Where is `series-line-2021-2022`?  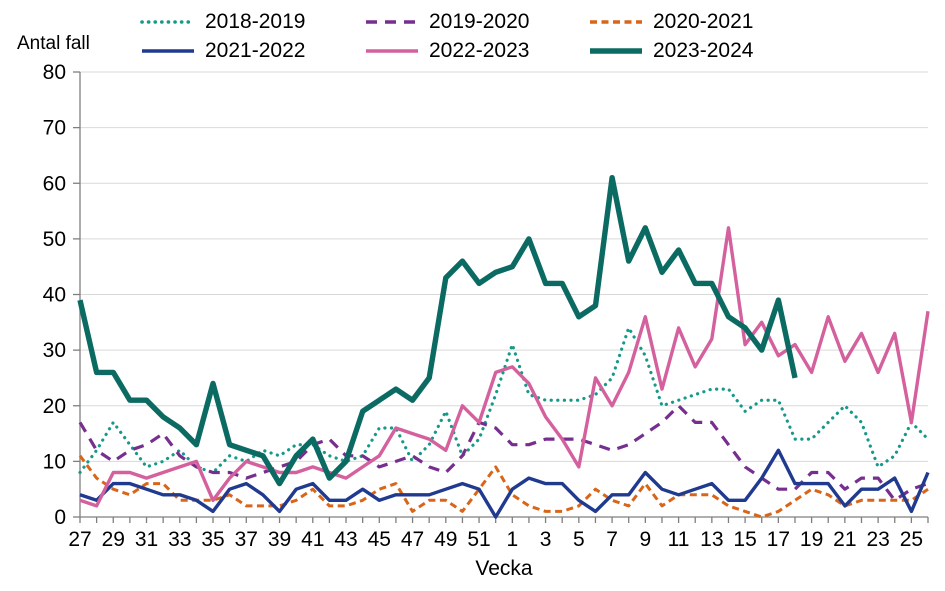 series-line-2021-2022 is located at coordinates (504, 483).